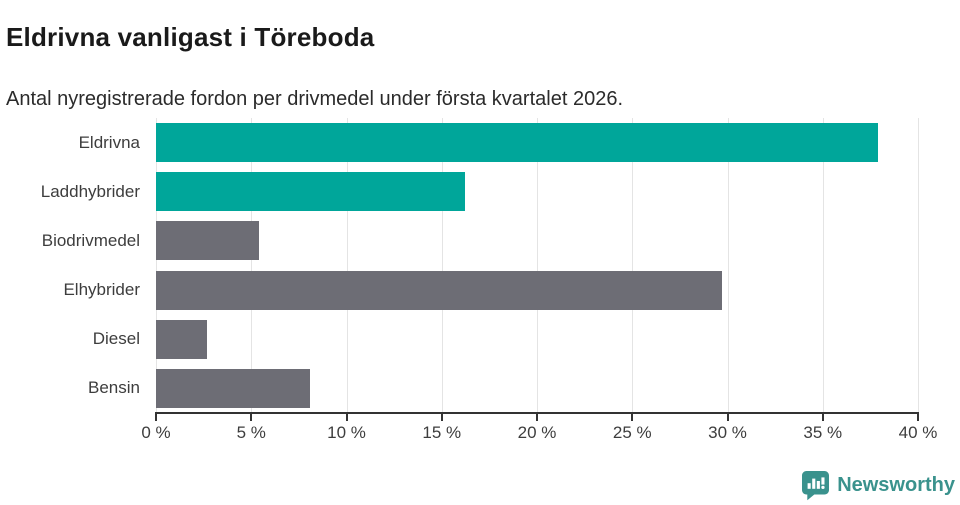 The height and width of the screenshot is (505, 960). What do you see at coordinates (101, 290) in the screenshot?
I see `y-label-elhybrider: Elhybrider` at bounding box center [101, 290].